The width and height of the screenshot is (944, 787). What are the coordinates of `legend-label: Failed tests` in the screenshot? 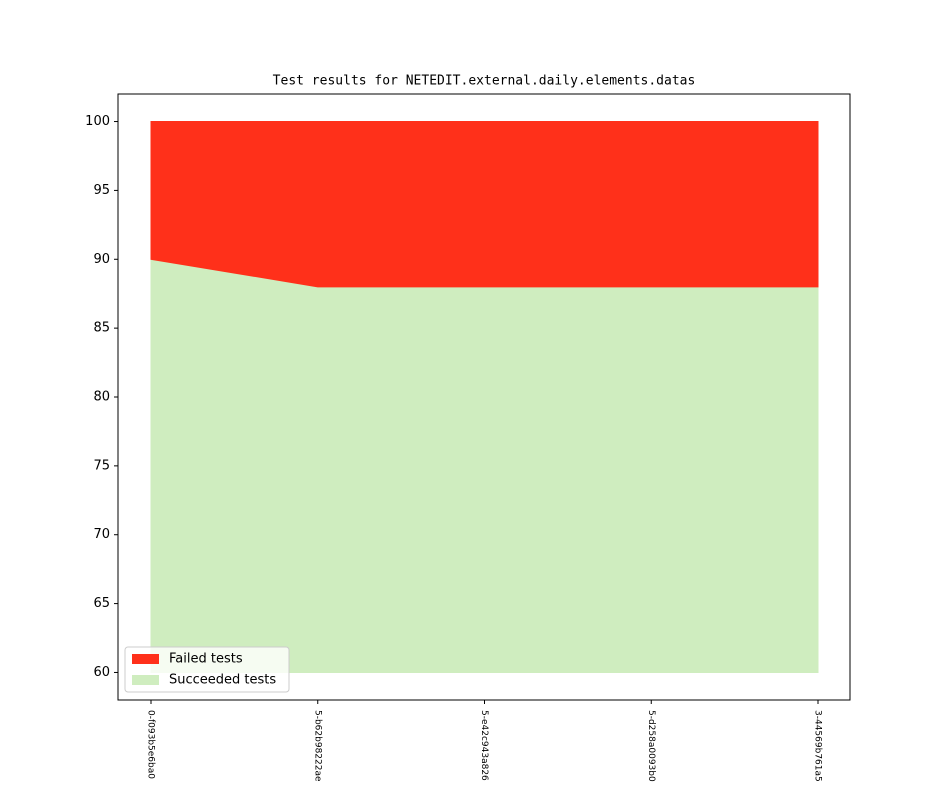 It's located at (206, 659).